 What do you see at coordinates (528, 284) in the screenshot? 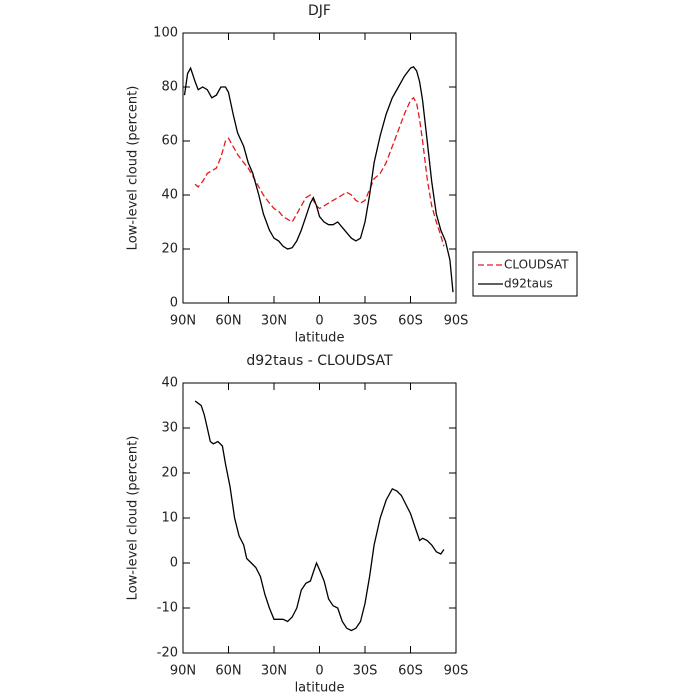
I see `legend-label: d92taus` at bounding box center [528, 284].